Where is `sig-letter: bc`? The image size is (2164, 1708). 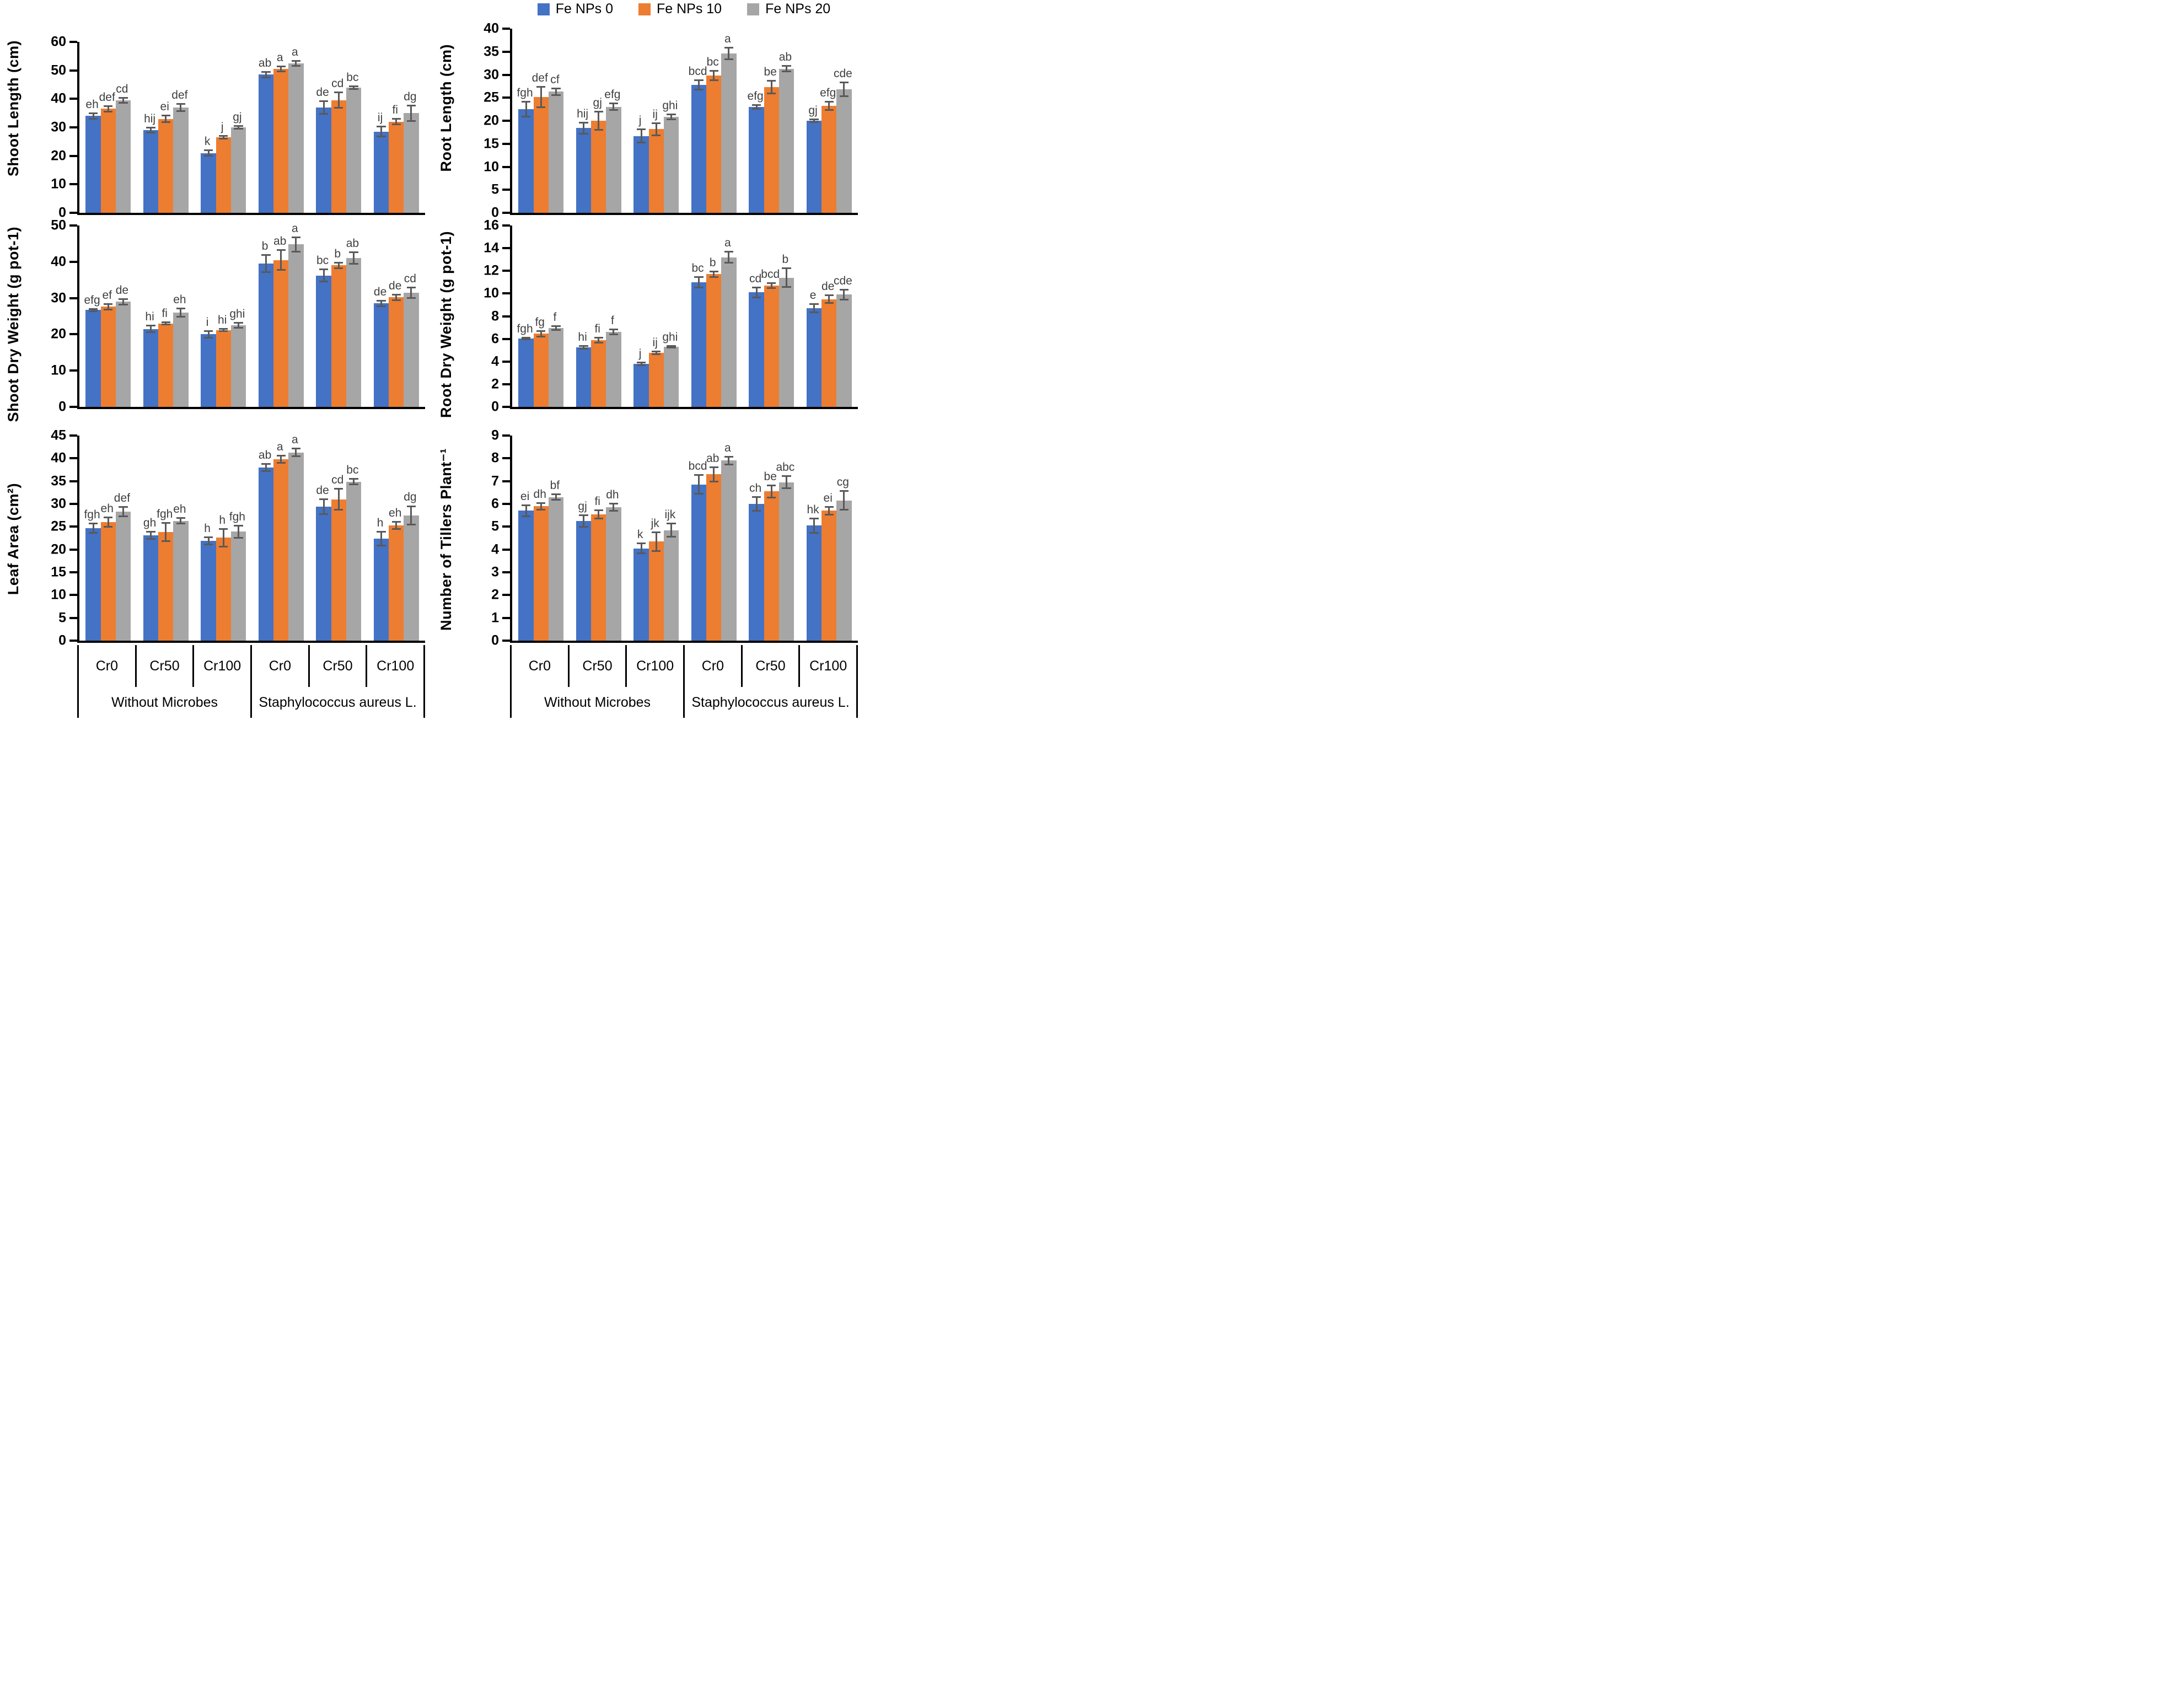 sig-letter: bc is located at coordinates (697, 268).